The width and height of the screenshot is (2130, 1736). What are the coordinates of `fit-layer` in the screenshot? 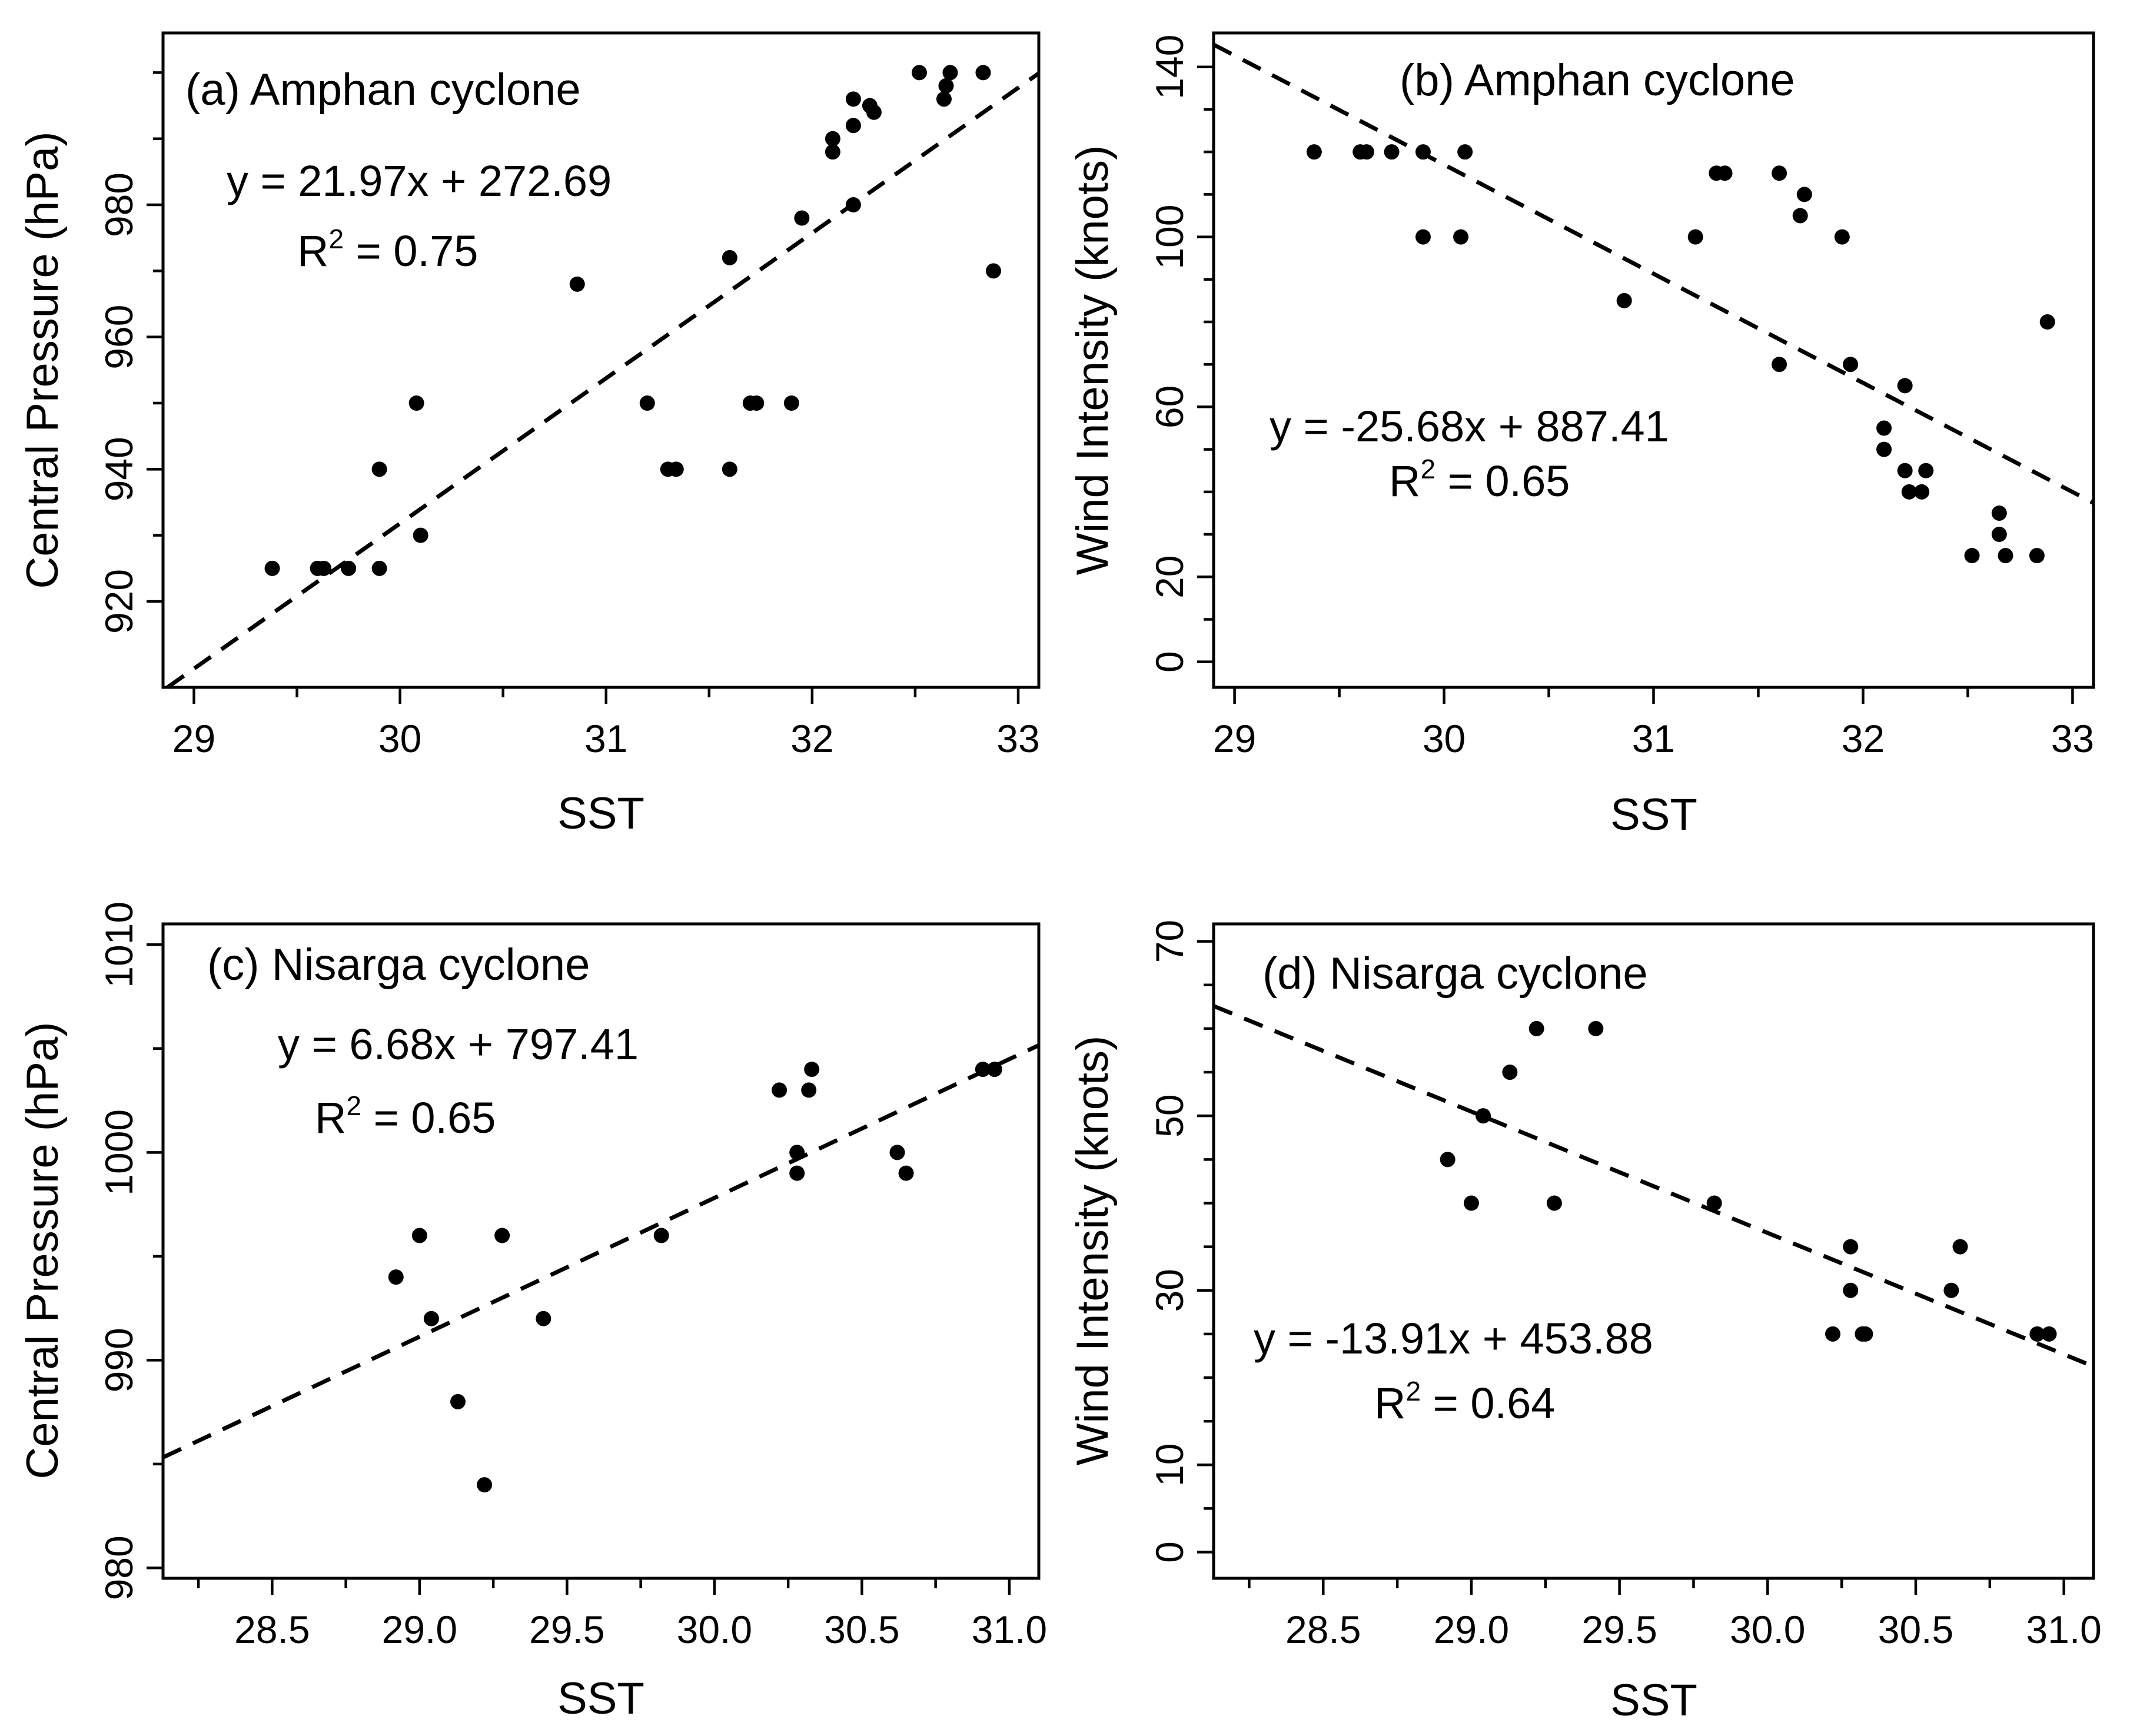 It's located at (1653, 274).